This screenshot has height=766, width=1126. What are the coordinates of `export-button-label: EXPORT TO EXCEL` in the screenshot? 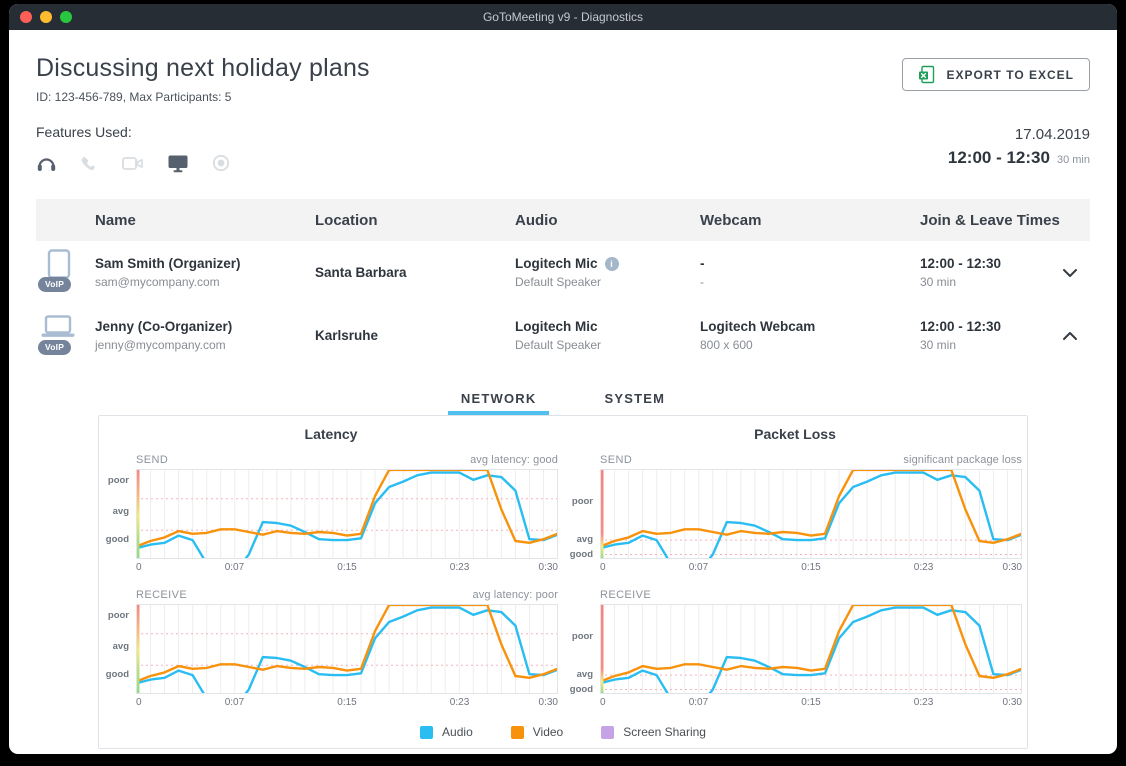 It's located at (1010, 74).